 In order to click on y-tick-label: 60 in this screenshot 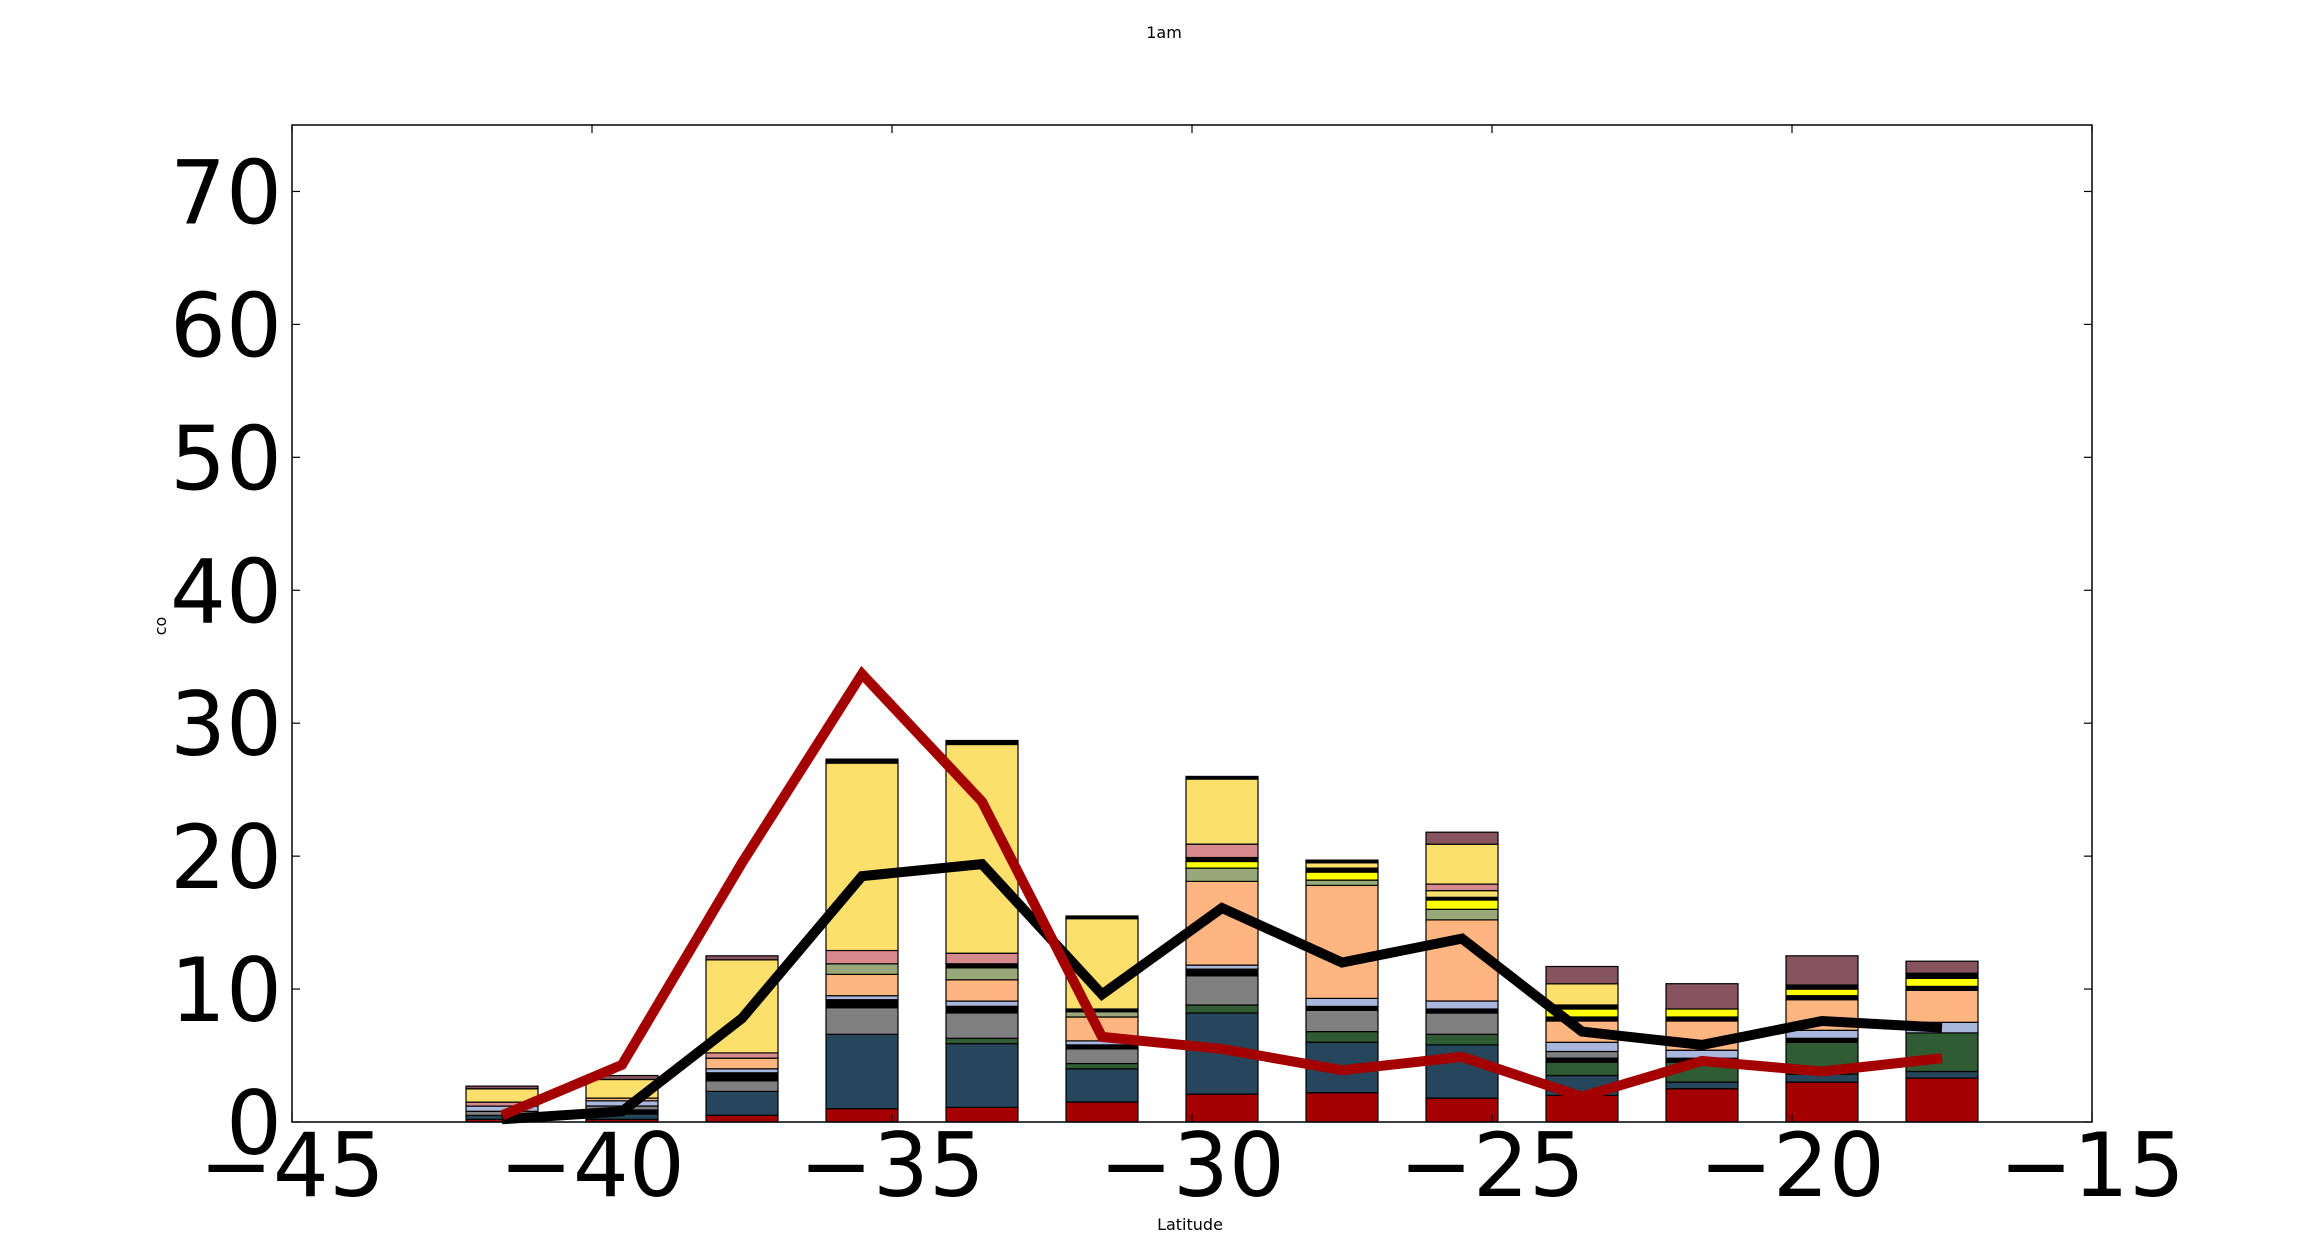, I will do `click(226, 325)`.